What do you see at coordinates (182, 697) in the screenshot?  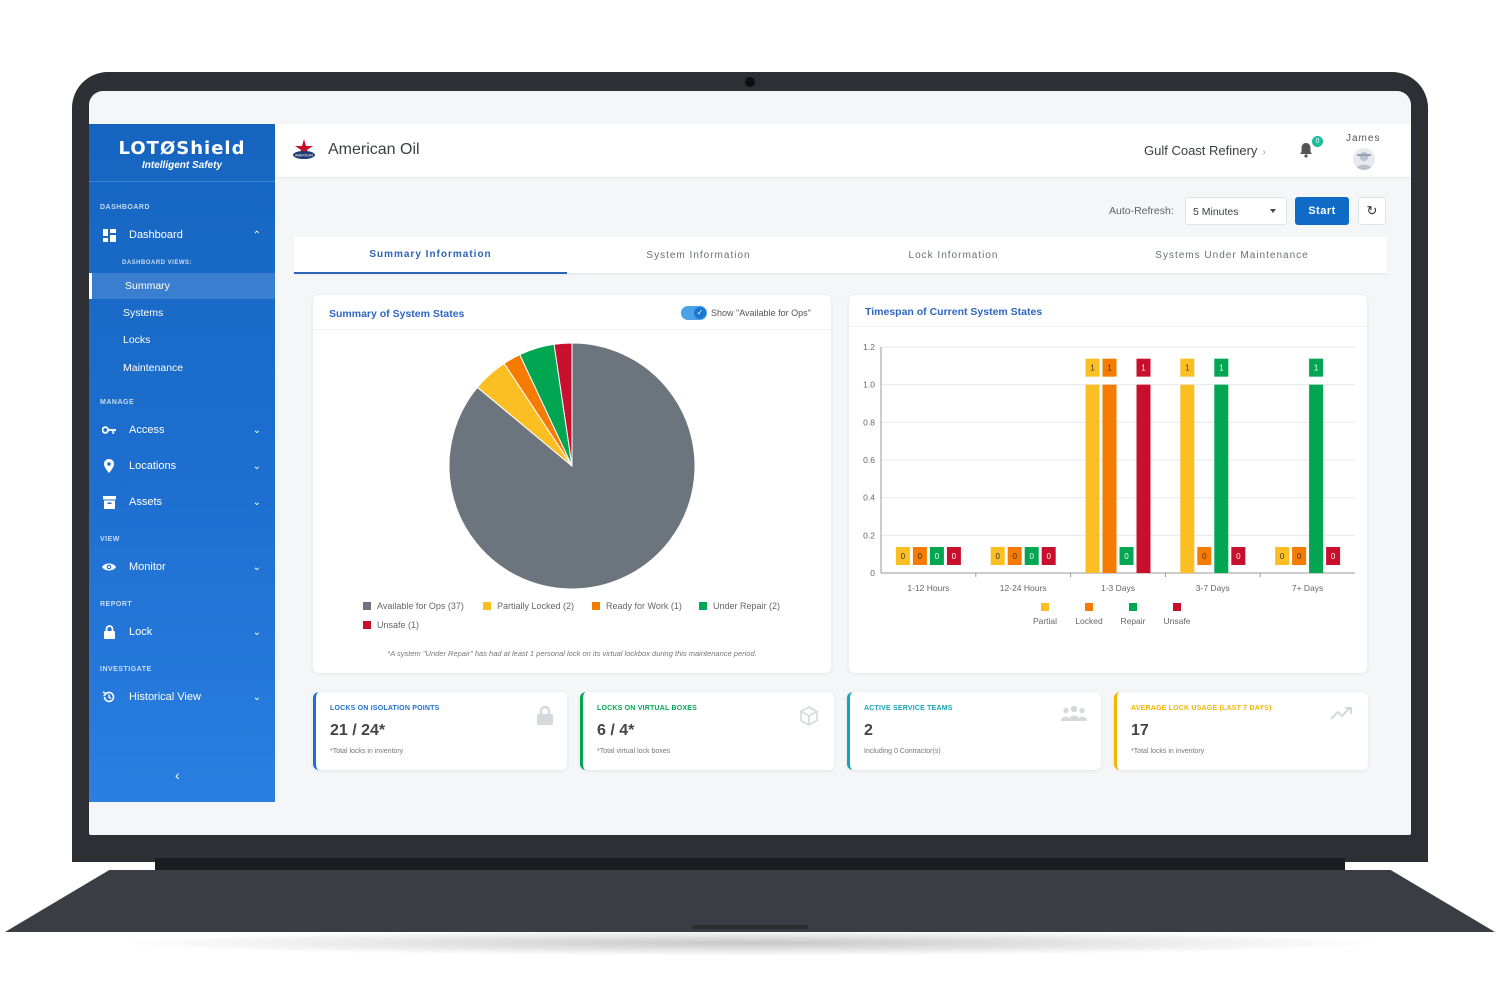 I see `sidebar-item-historical-view: Historical View ⌄` at bounding box center [182, 697].